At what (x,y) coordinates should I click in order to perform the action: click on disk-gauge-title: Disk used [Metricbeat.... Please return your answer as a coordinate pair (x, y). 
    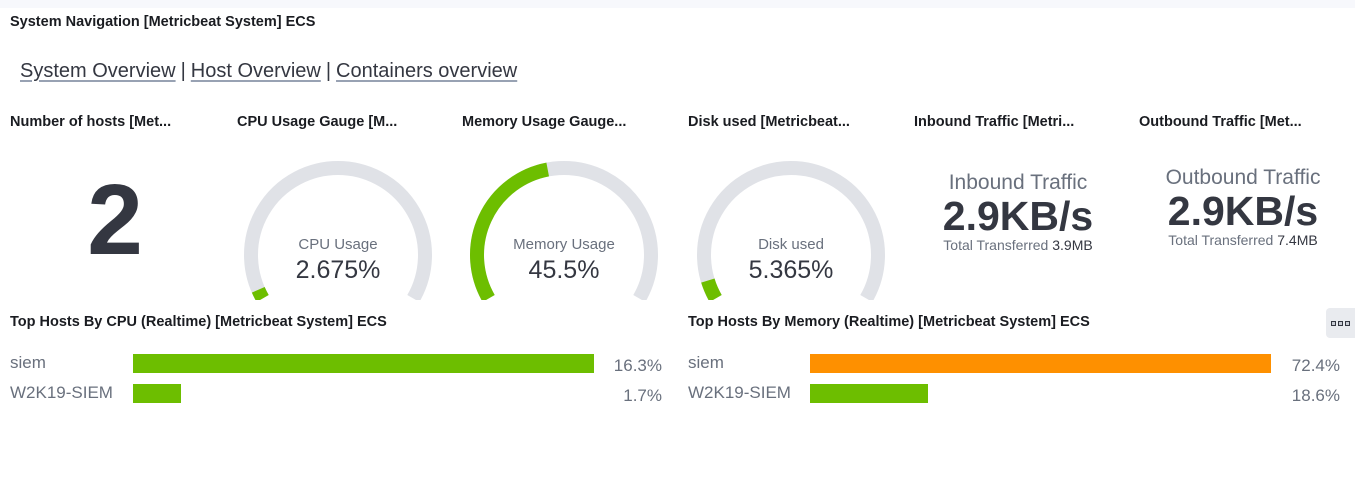
    Looking at the image, I should click on (769, 122).